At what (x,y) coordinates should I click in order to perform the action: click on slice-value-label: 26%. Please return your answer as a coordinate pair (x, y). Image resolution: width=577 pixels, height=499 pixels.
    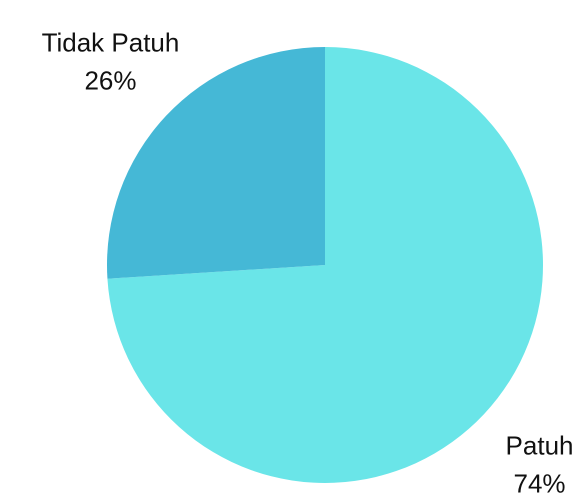
    Looking at the image, I should click on (110, 80).